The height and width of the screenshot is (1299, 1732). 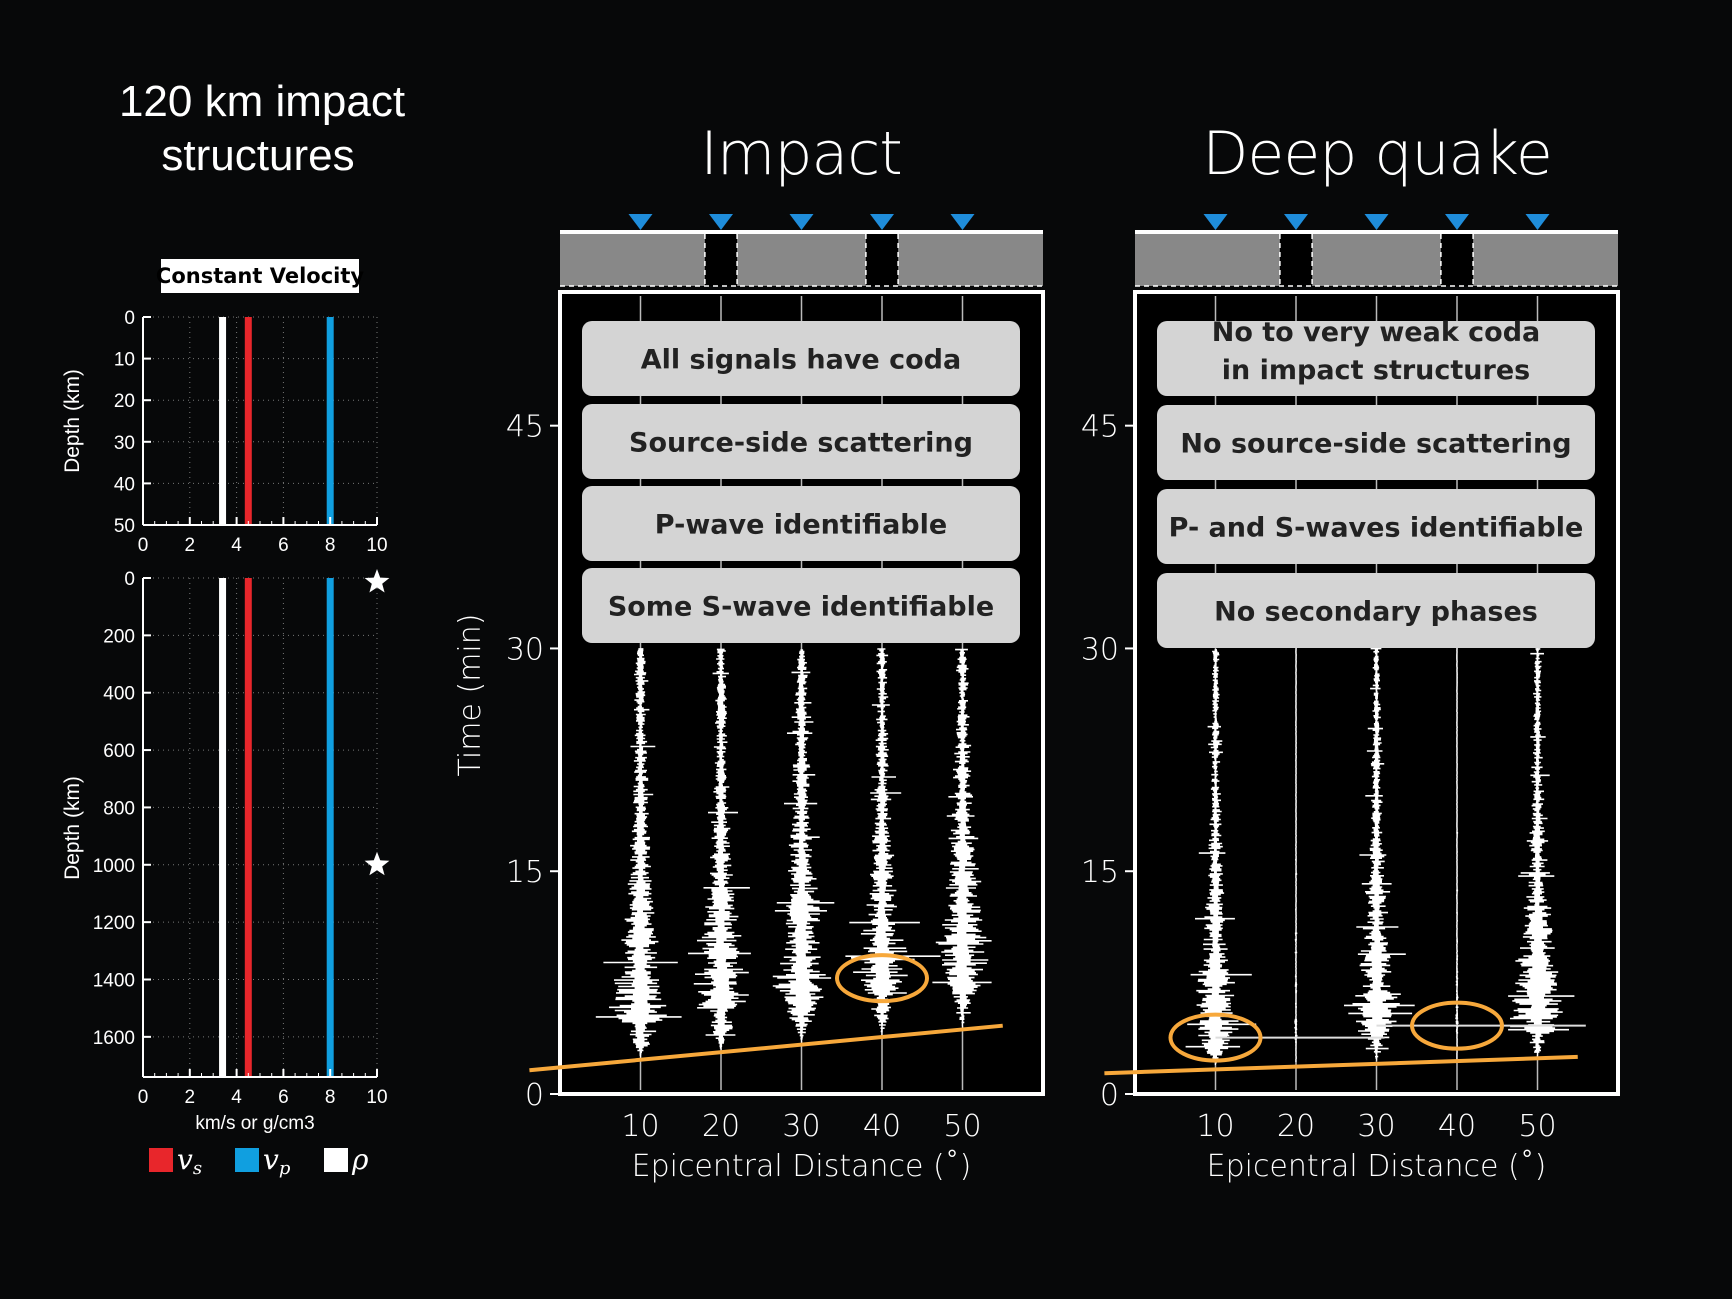 I want to click on annotation-line: No to very weak coda, so click(x=1376, y=332).